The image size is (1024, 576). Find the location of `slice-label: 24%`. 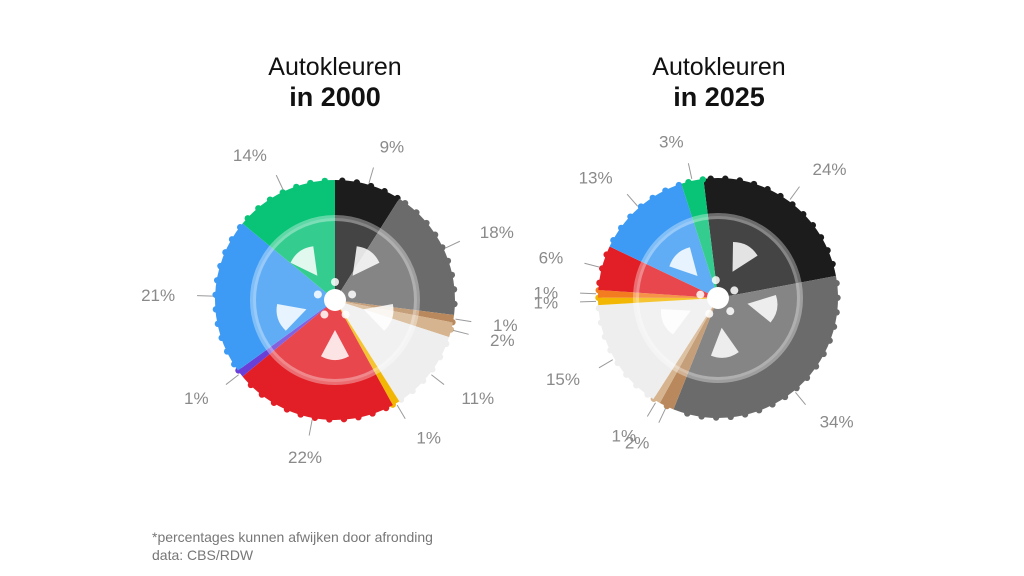

slice-label: 24% is located at coordinates (830, 169).